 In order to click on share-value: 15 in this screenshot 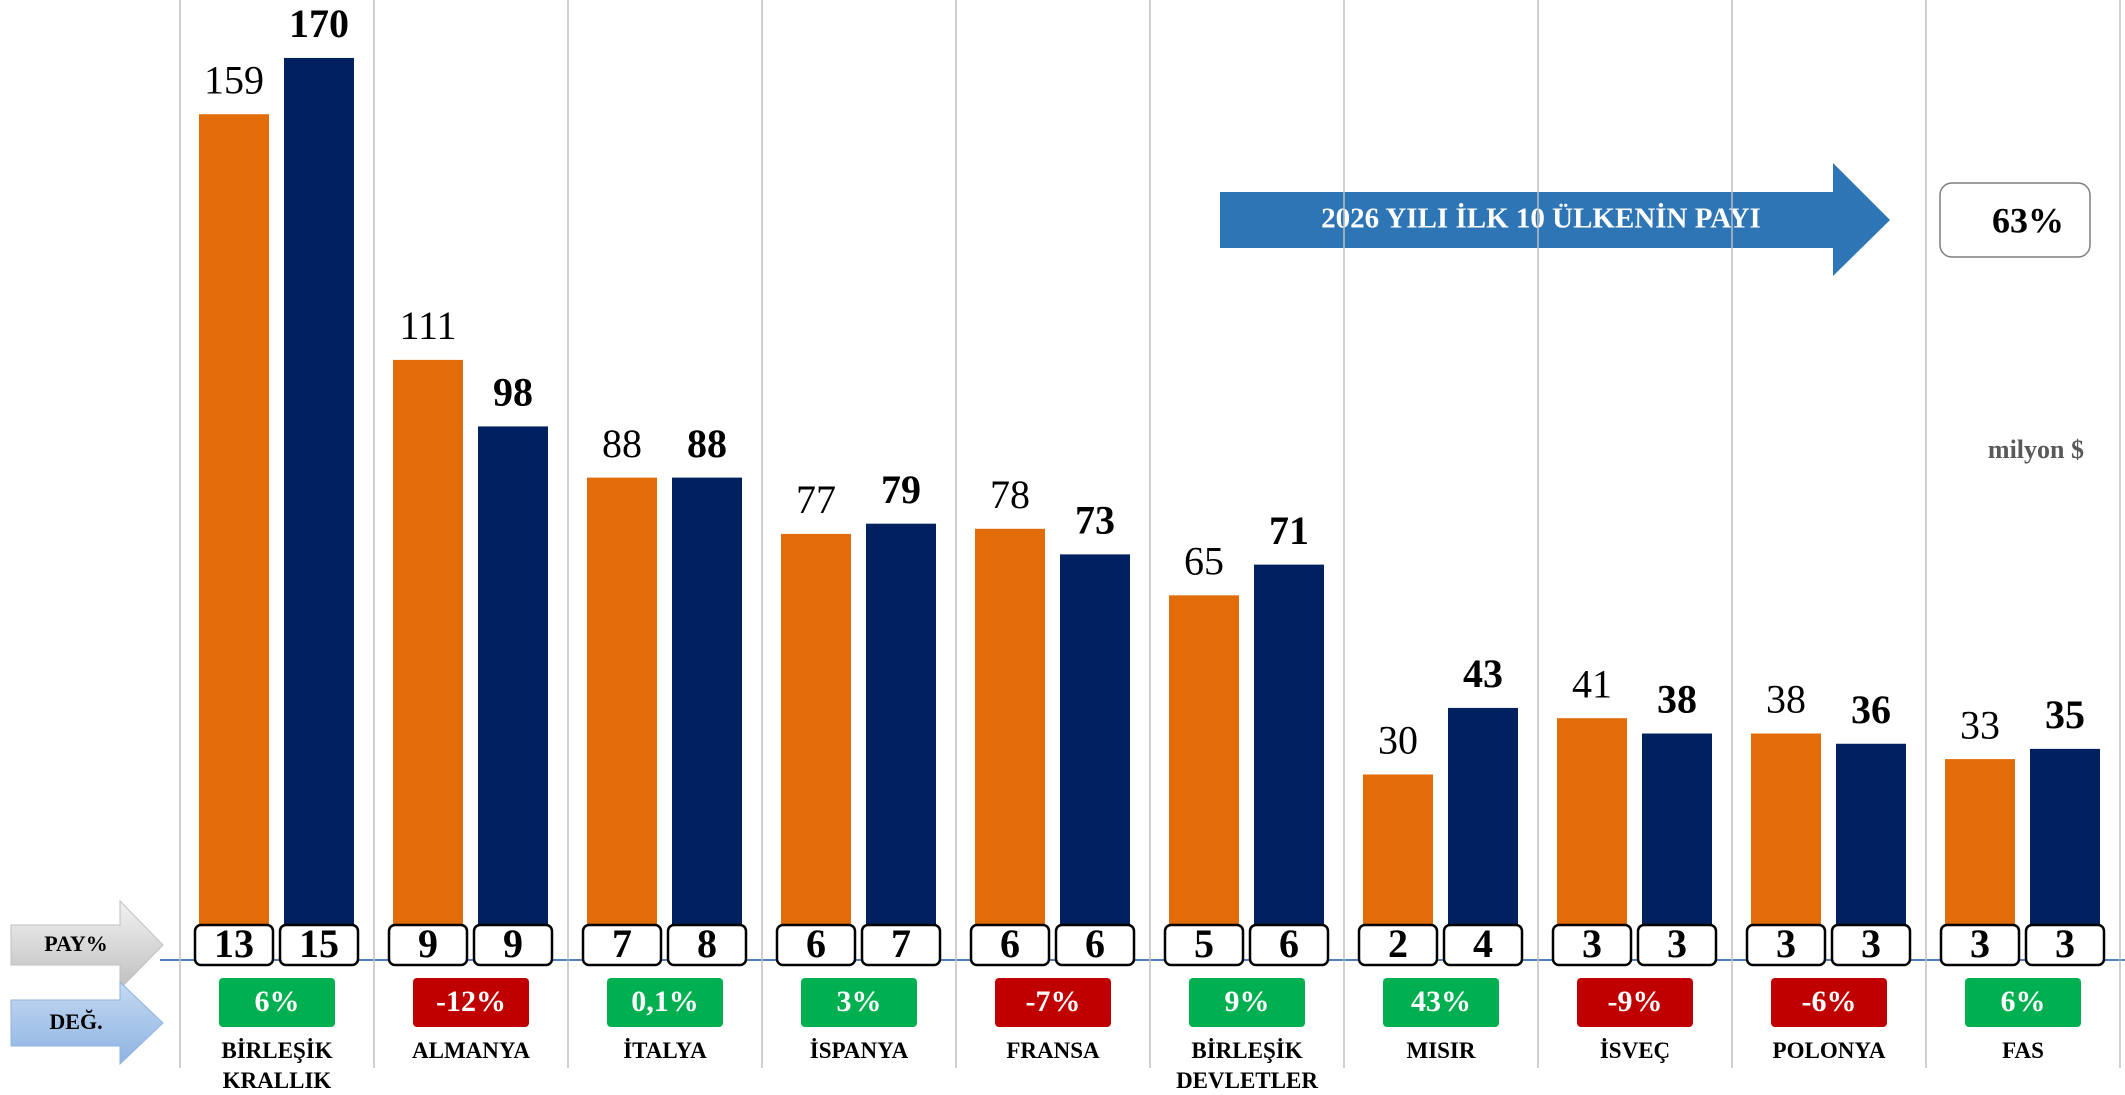, I will do `click(319, 943)`.